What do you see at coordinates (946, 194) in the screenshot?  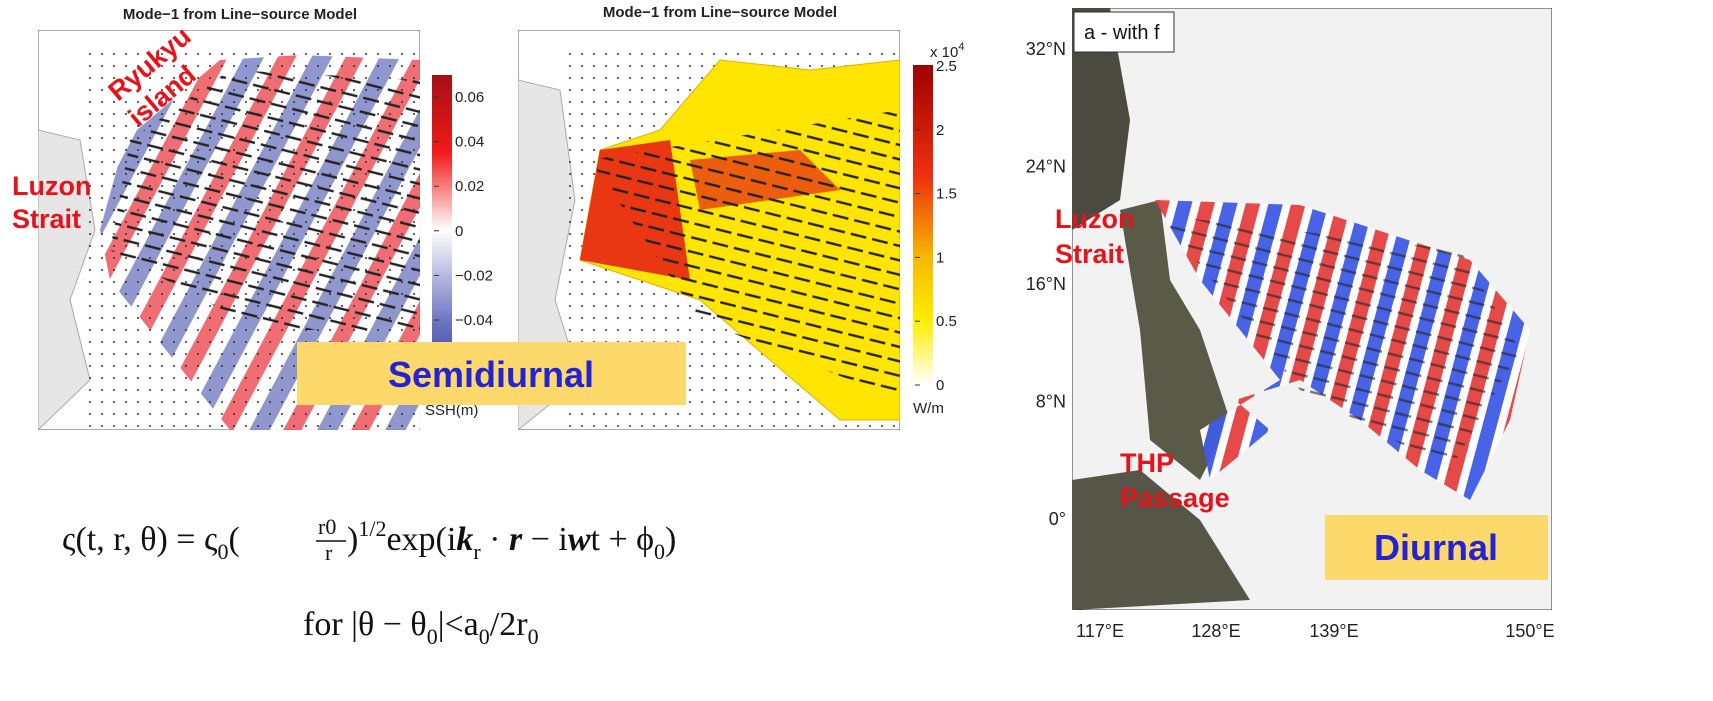 I see `colorbar-tick: 1.5` at bounding box center [946, 194].